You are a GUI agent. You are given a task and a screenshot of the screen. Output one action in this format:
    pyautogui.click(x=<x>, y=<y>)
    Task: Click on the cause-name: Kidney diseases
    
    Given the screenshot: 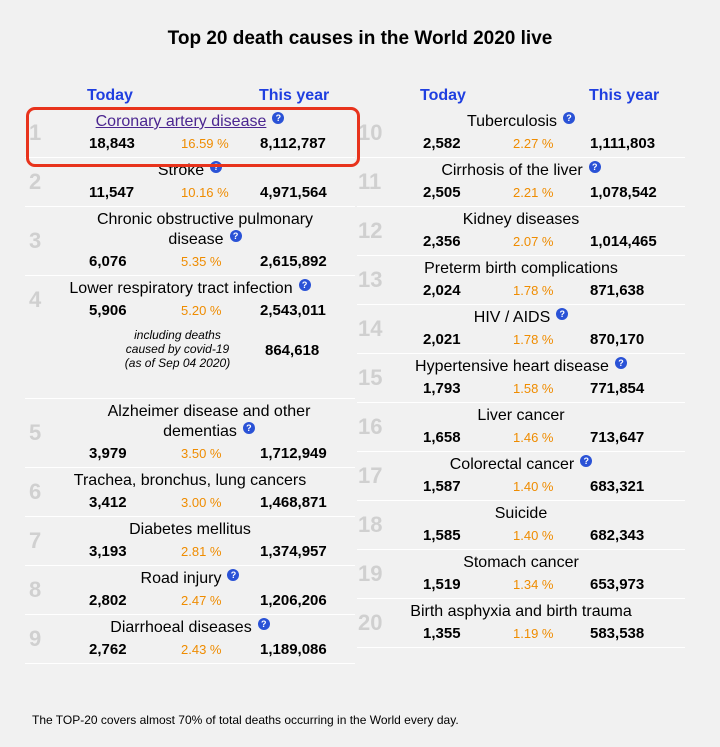 What is the action you would take?
    pyautogui.click(x=521, y=219)
    